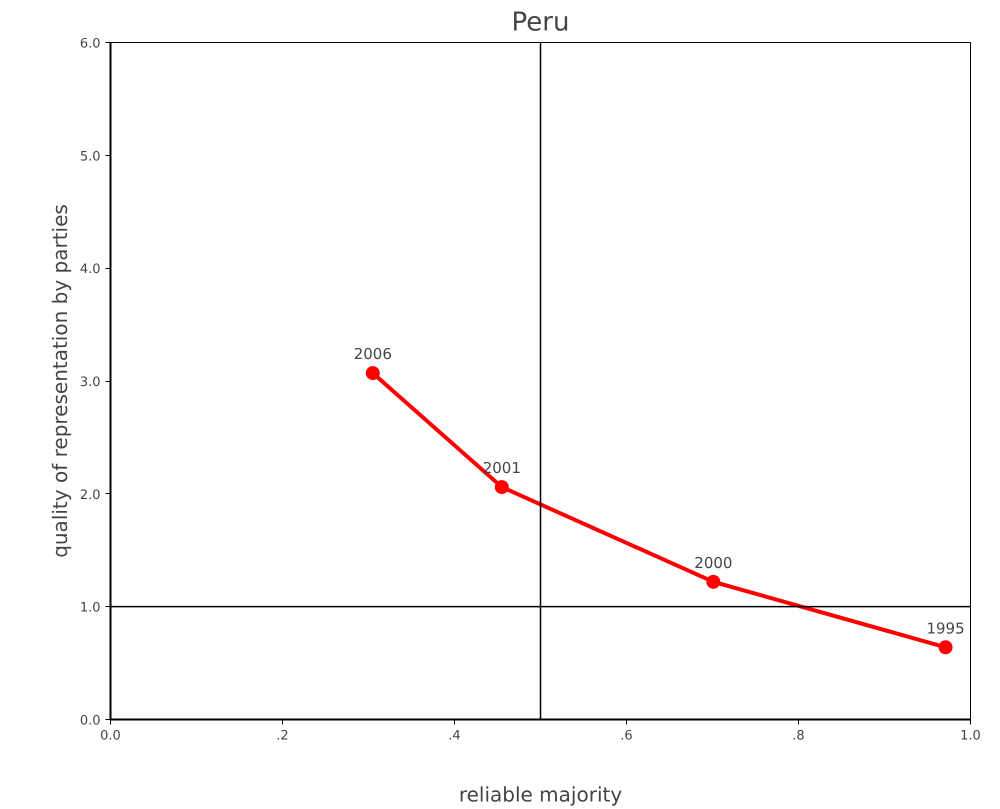 This screenshot has width=1000, height=809. I want to click on annotation: 1995, so click(945, 628).